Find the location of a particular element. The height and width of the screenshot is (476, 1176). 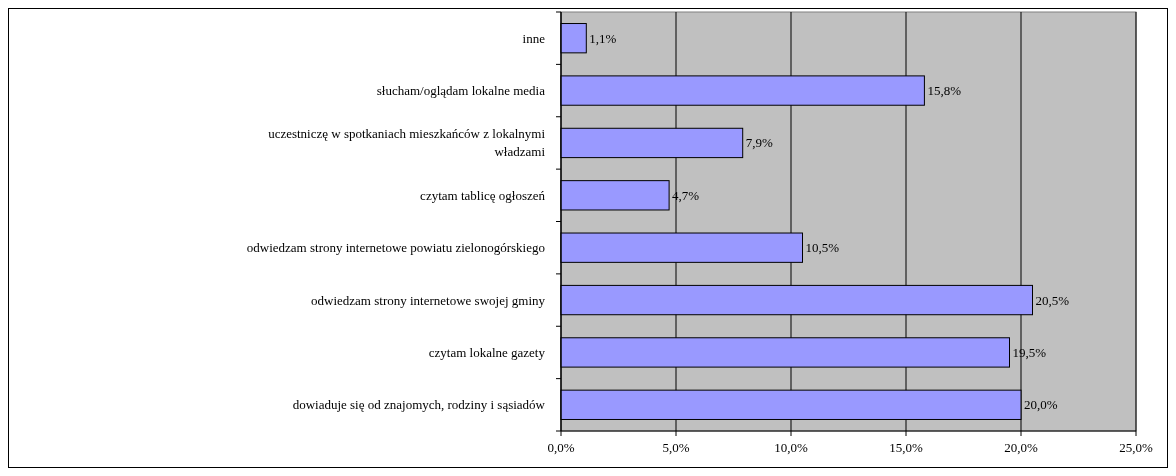

data-label: 1,1% is located at coordinates (603, 38).